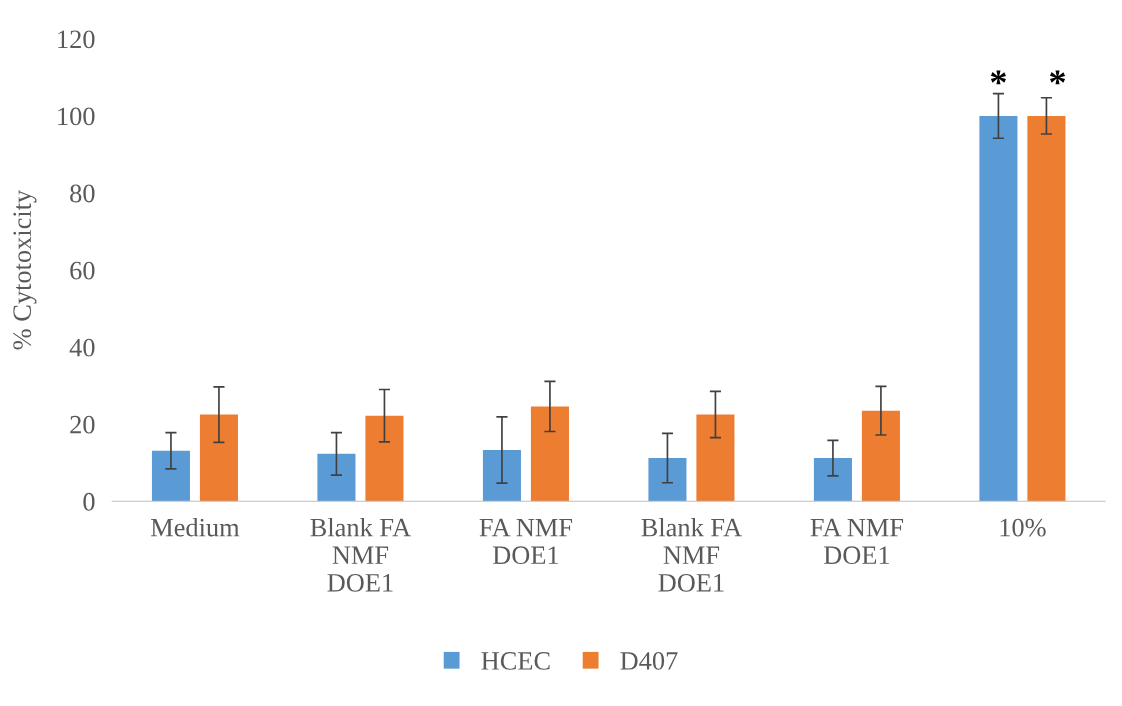 This screenshot has width=1122, height=706. Describe the element at coordinates (82, 270) in the screenshot. I see `y-tick-label: 60` at that location.